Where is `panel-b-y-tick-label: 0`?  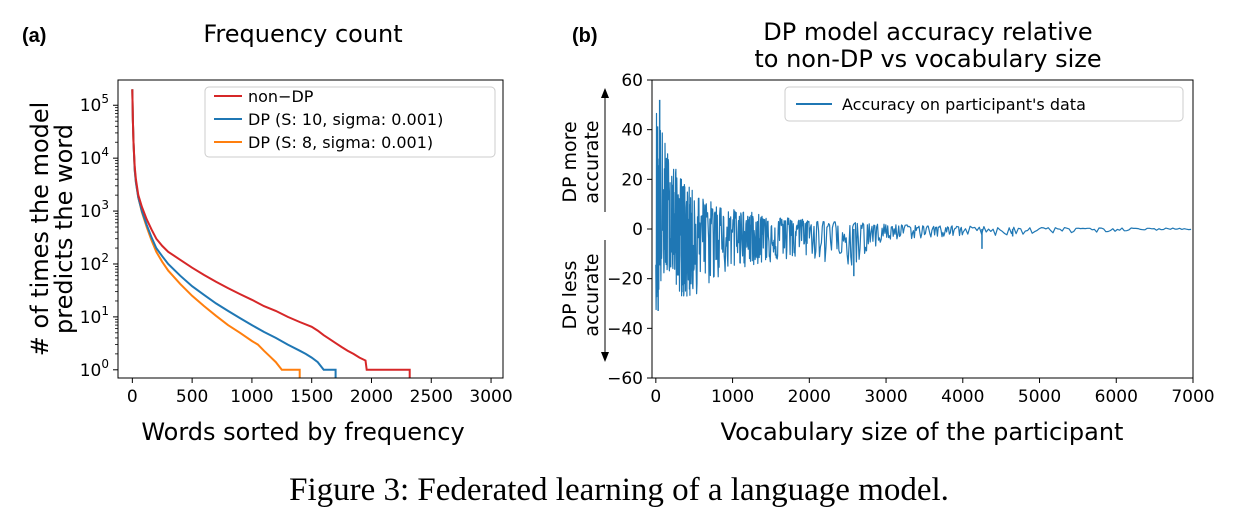
panel-b-y-tick-label: 0 is located at coordinates (637, 230).